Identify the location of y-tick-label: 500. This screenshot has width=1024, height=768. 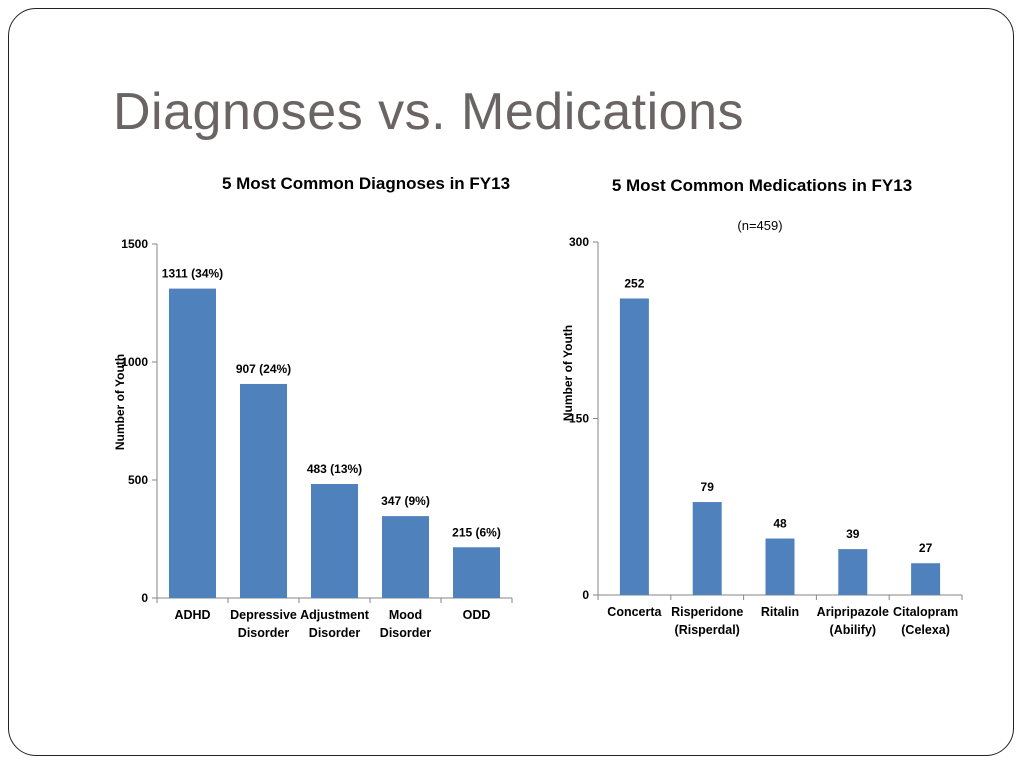
(138, 480).